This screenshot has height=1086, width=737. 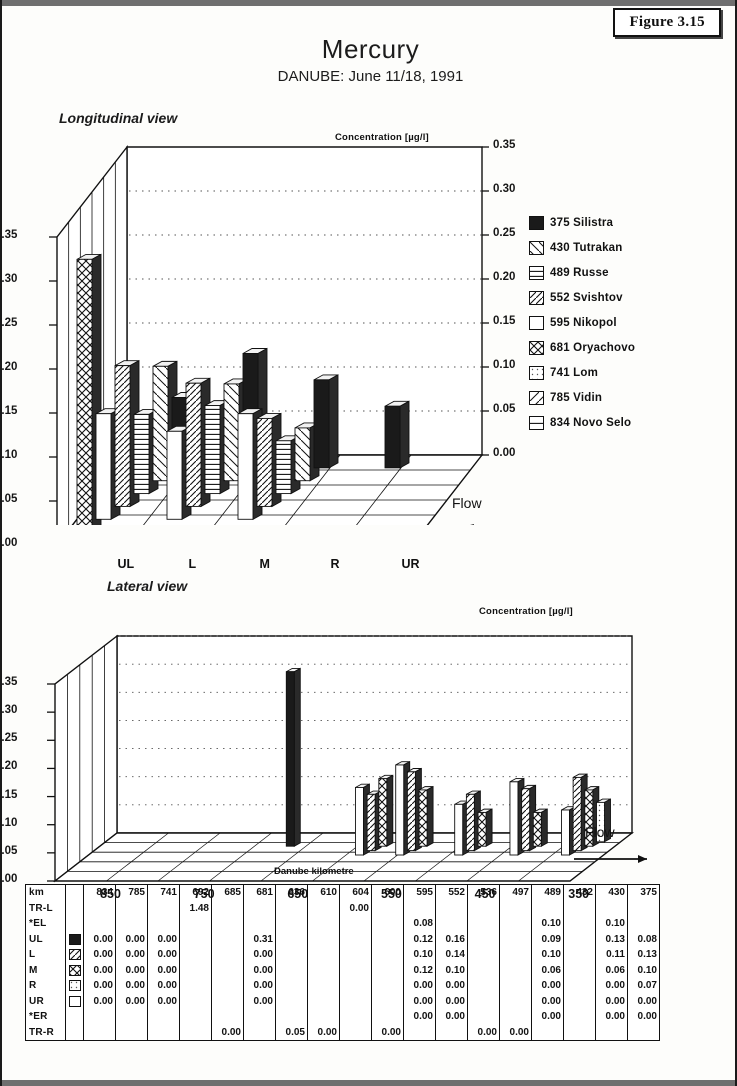 What do you see at coordinates (9, 499) in the screenshot?
I see `longitudinal-ytick-left: 0.05` at bounding box center [9, 499].